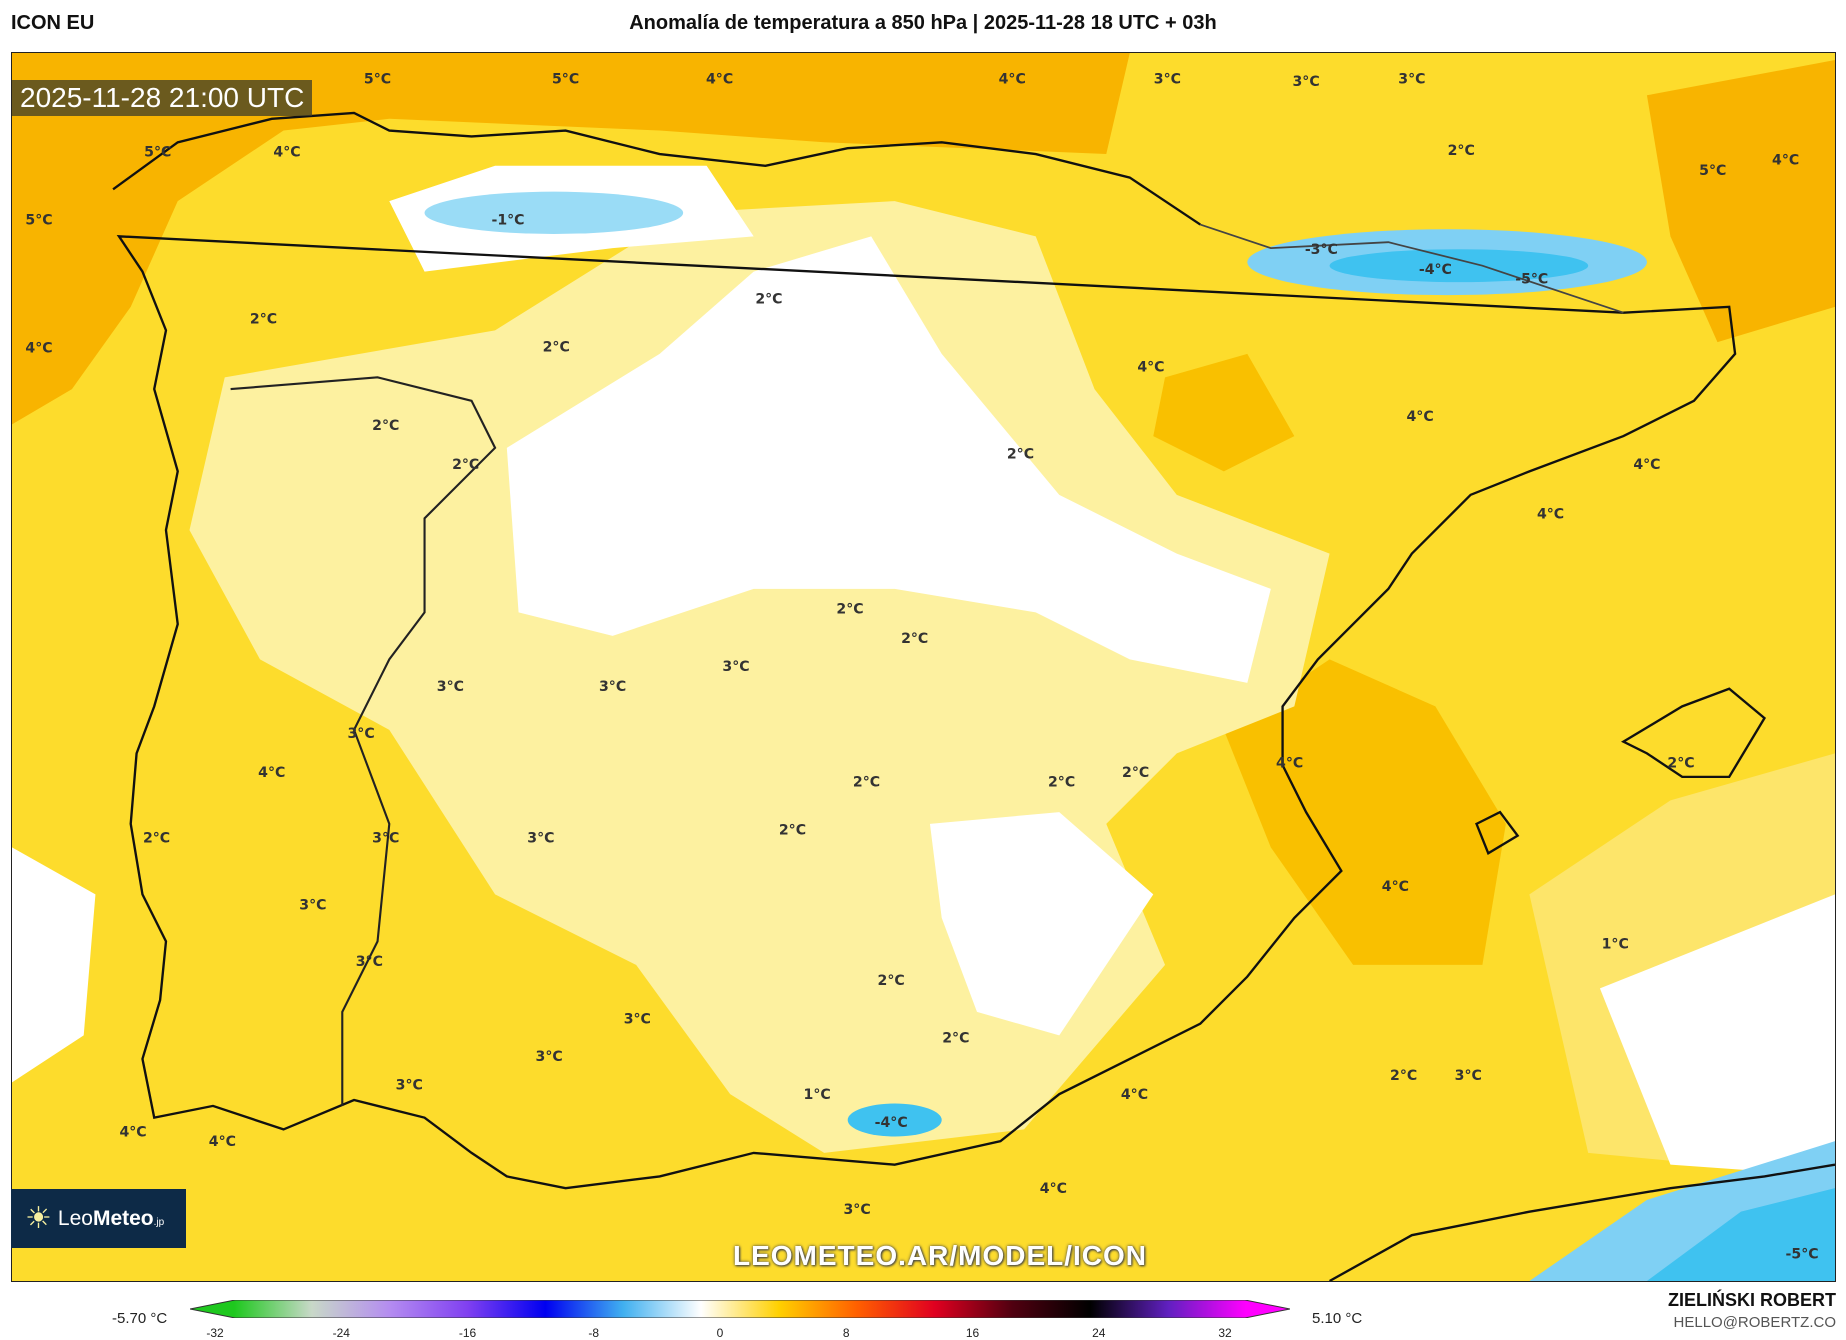 Image resolution: width=1846 pixels, height=1340 pixels. I want to click on colorbar, so click(740, 1309).